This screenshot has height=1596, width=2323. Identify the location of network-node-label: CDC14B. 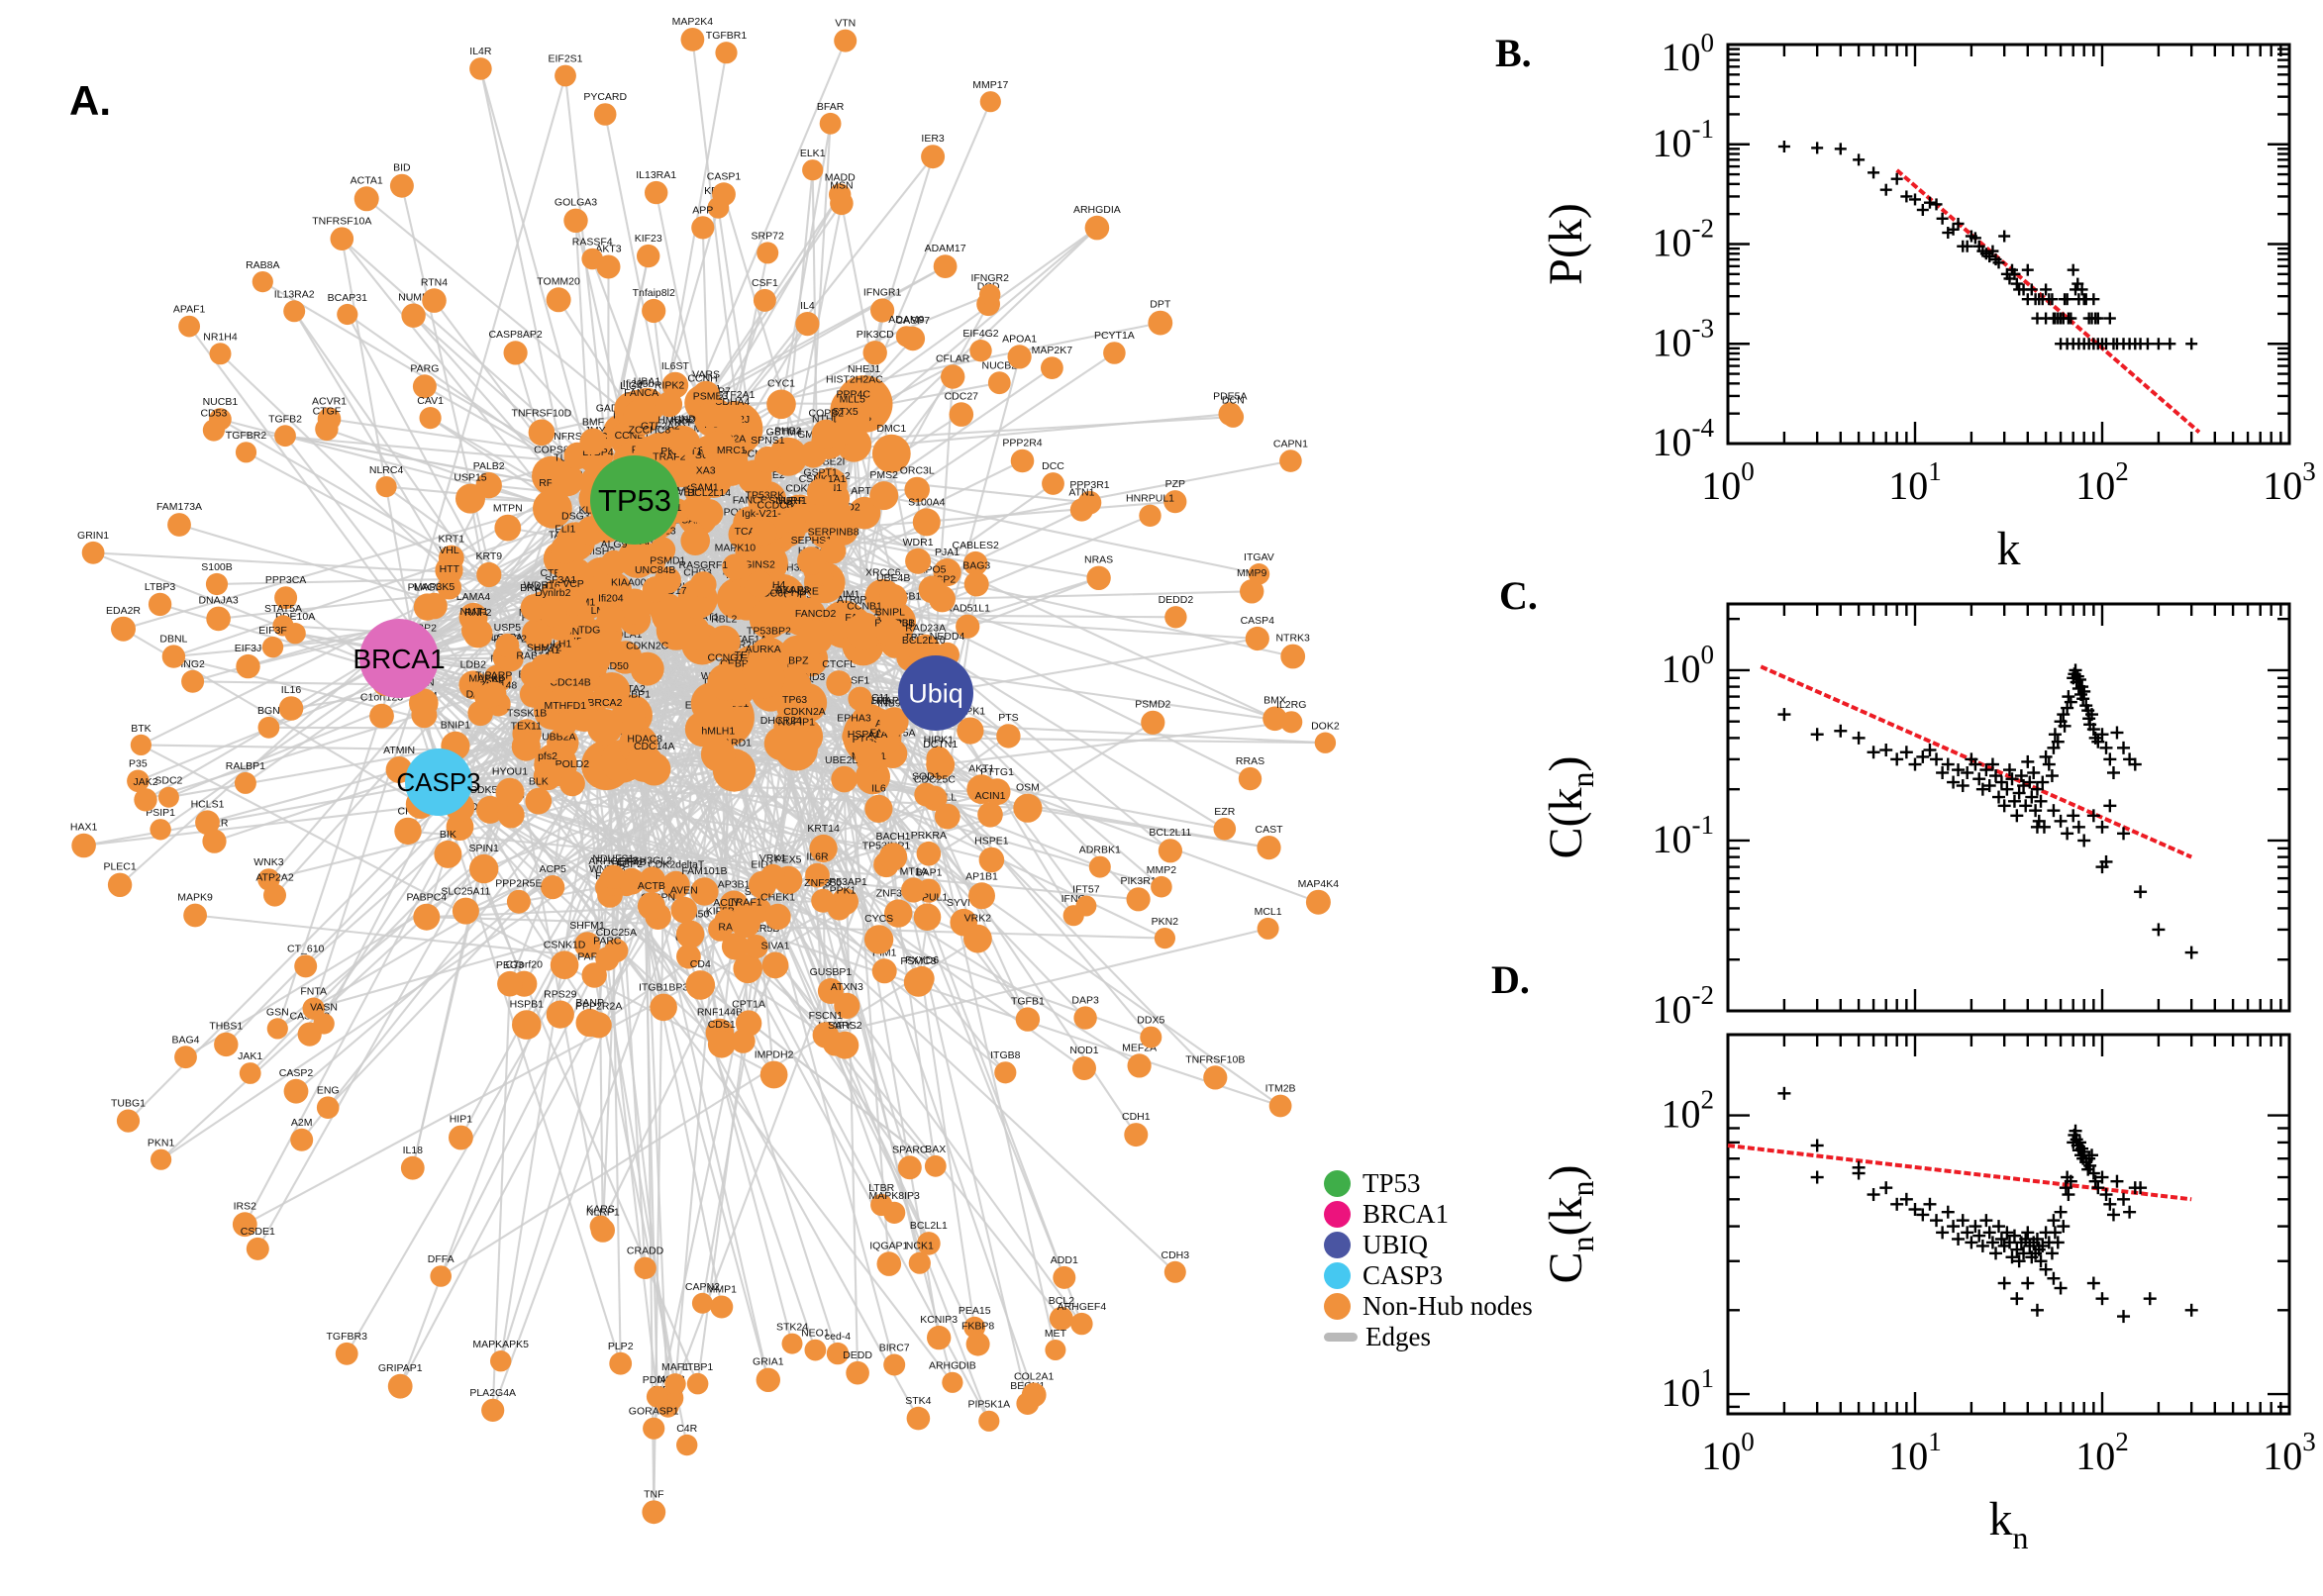
(570, 682).